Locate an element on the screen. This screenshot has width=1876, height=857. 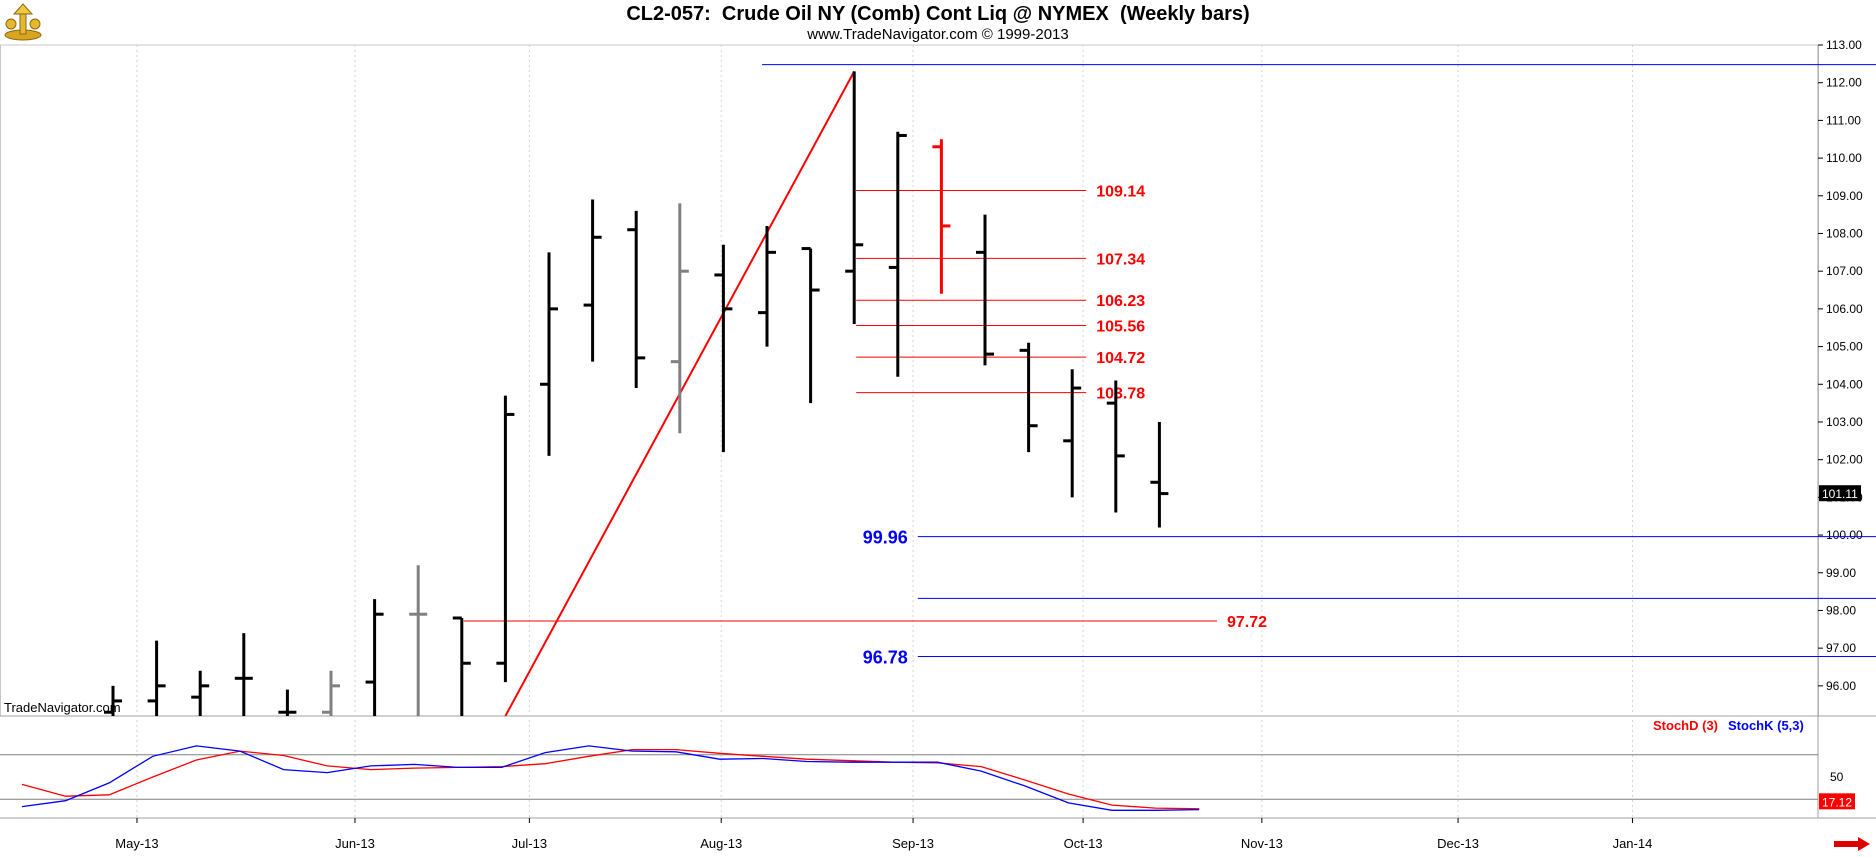
price-tick-label: 106.00 is located at coordinates (1844, 309).